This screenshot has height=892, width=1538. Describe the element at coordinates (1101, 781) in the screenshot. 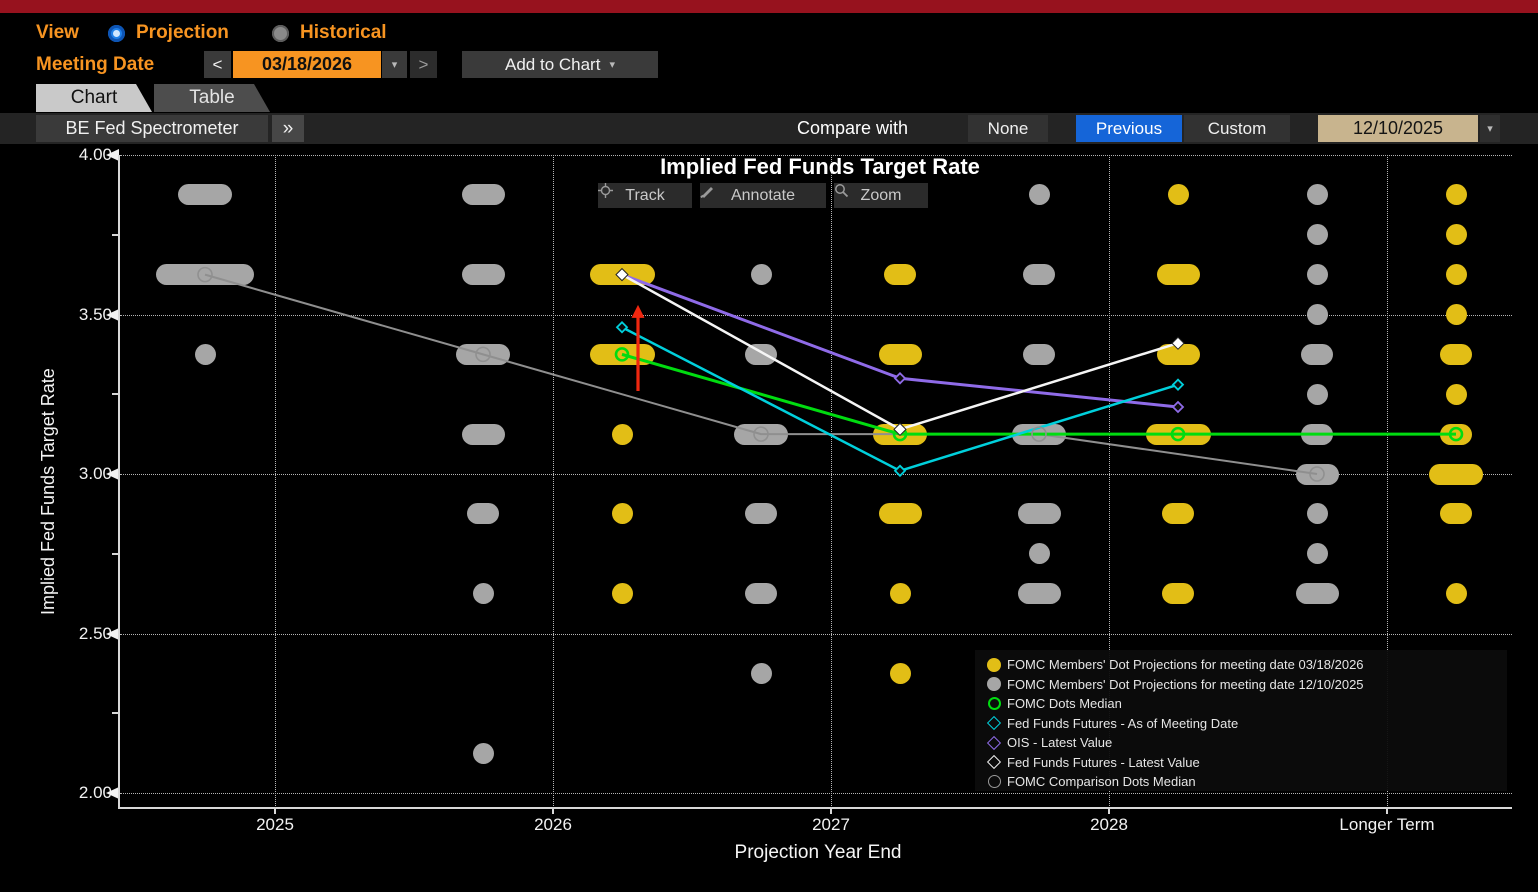

I see `legend-item-label: FOMC Comparison Dots Median` at that location.